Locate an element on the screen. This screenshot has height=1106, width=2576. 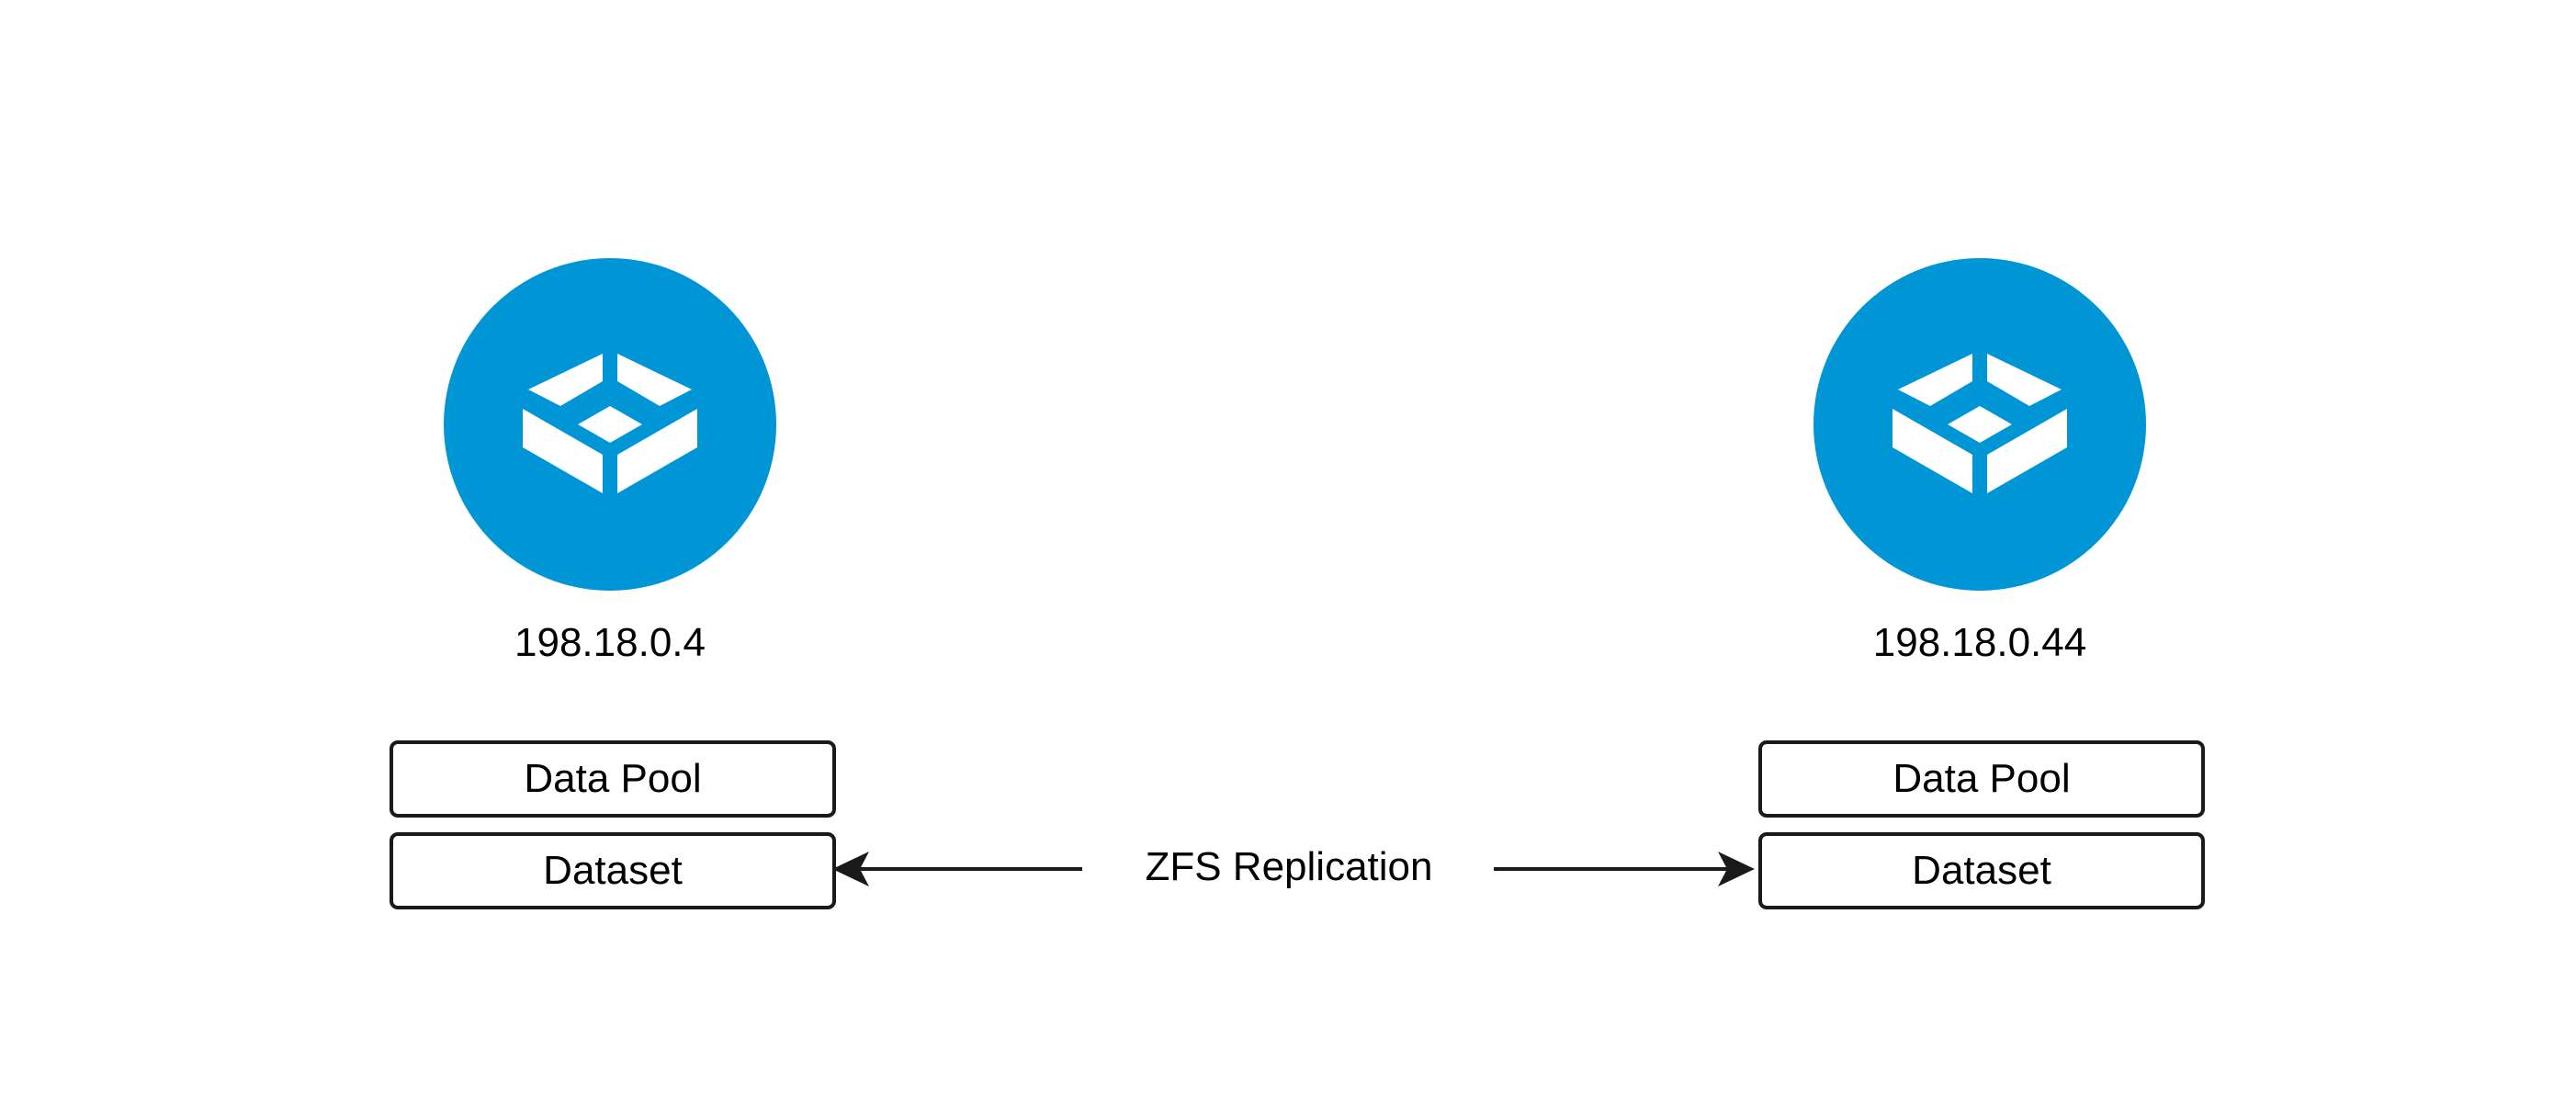
left-dataset-label: Dataset is located at coordinates (613, 870).